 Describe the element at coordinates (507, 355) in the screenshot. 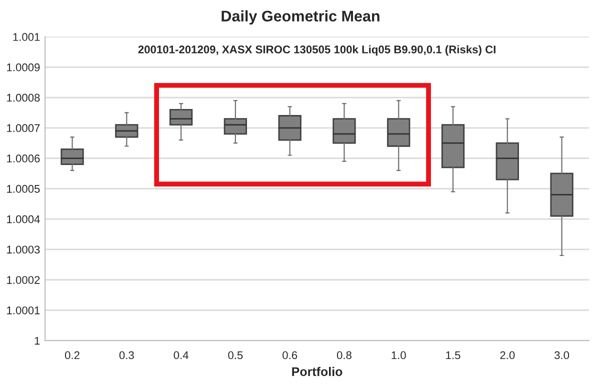

I see `x-tick-label: 2.0` at that location.